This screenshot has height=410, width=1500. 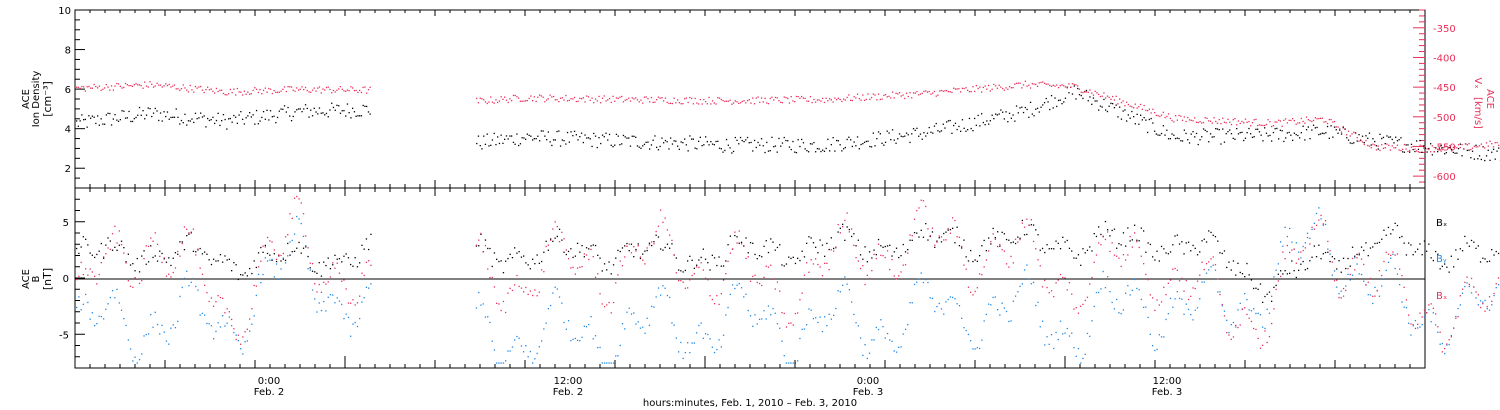 What do you see at coordinates (1444, 29) in the screenshot?
I see `velocity-tick-label: -350` at bounding box center [1444, 29].